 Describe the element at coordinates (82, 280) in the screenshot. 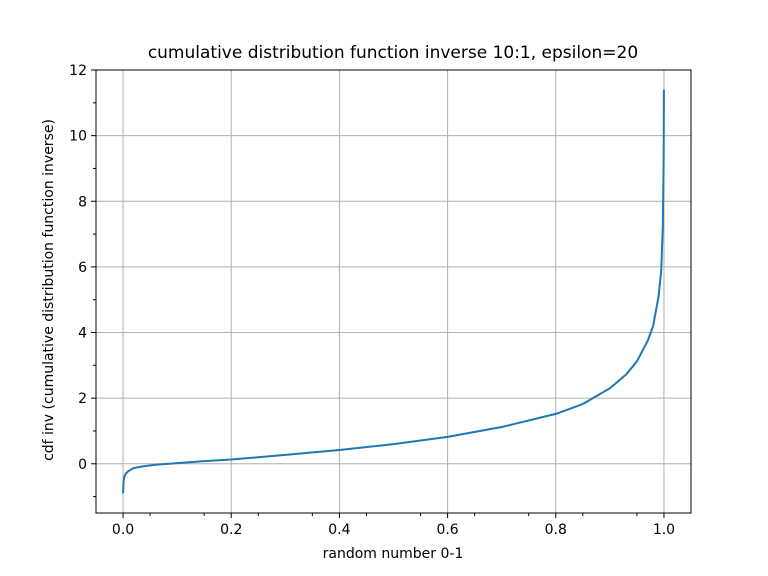

I see `y-axis-ticks: 0 2 4 6 8 10 12` at that location.